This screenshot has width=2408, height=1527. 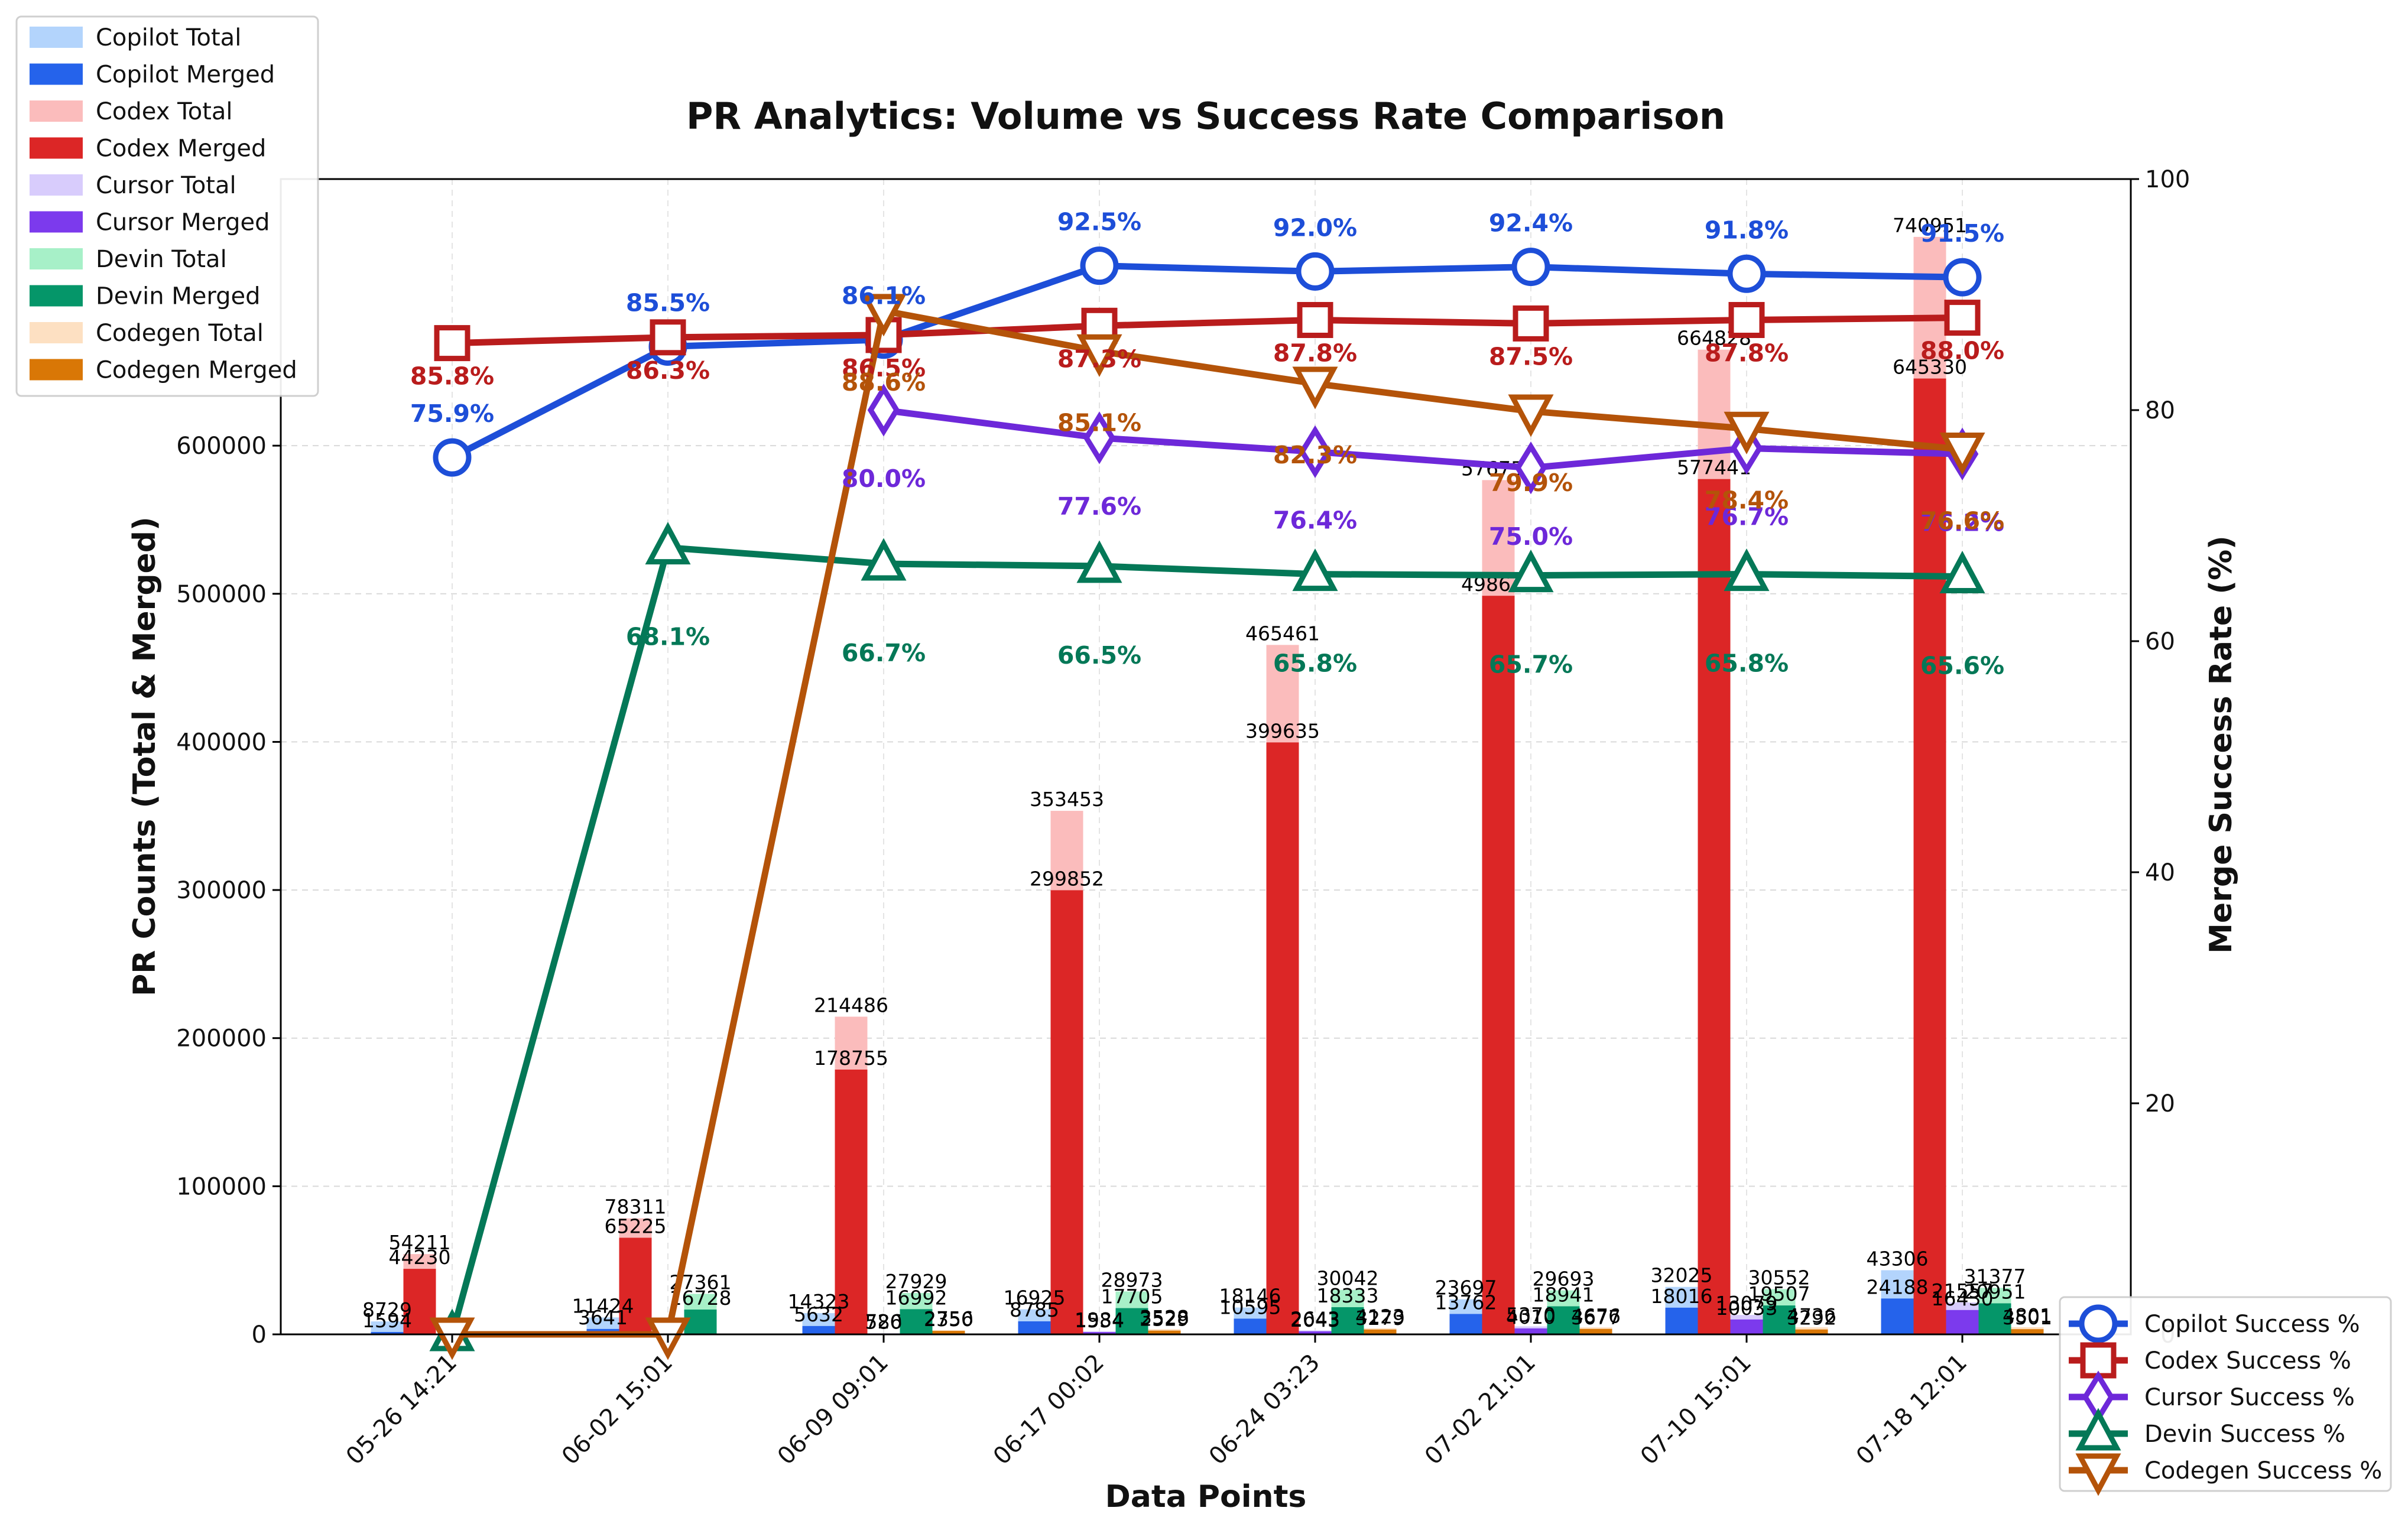 What do you see at coordinates (1530, 1331) in the screenshot?
I see `bar-cursor-merged` at bounding box center [1530, 1331].